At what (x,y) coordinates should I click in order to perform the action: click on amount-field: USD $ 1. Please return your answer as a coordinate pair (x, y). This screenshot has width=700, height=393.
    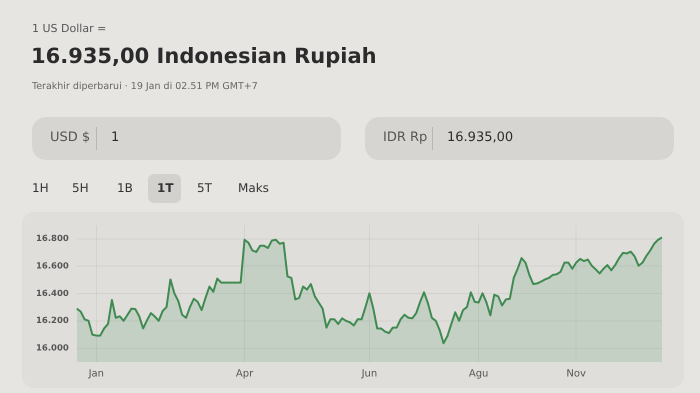
    Looking at the image, I should click on (186, 138).